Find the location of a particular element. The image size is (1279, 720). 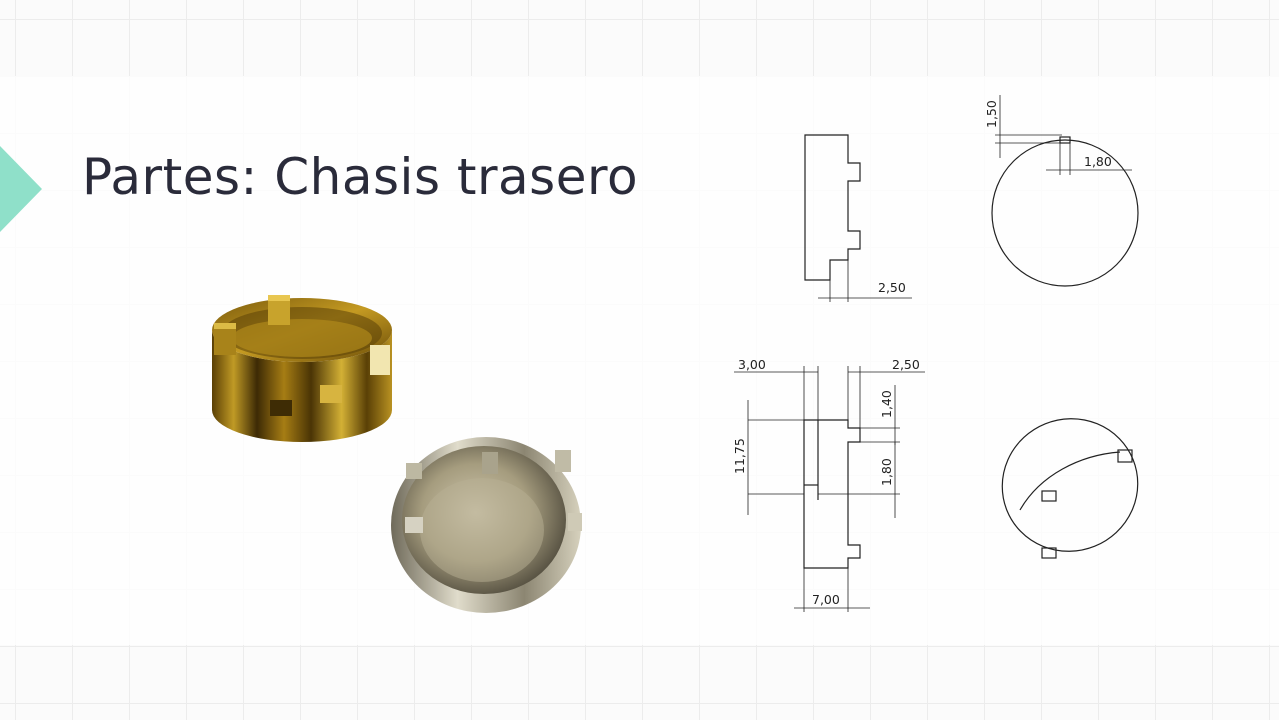

gold-part is located at coordinates (302, 368).